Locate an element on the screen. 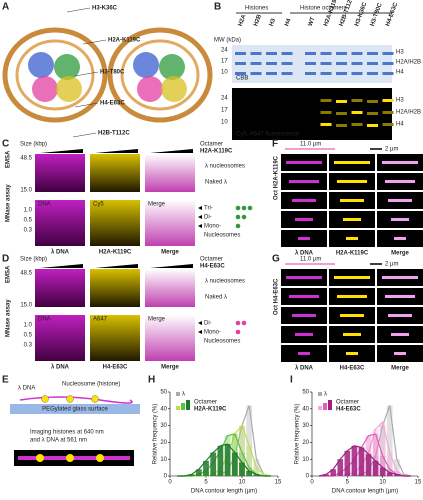 The width and height of the screenshot is (423, 500). label: MNase assay is located at coordinates (9, 203).